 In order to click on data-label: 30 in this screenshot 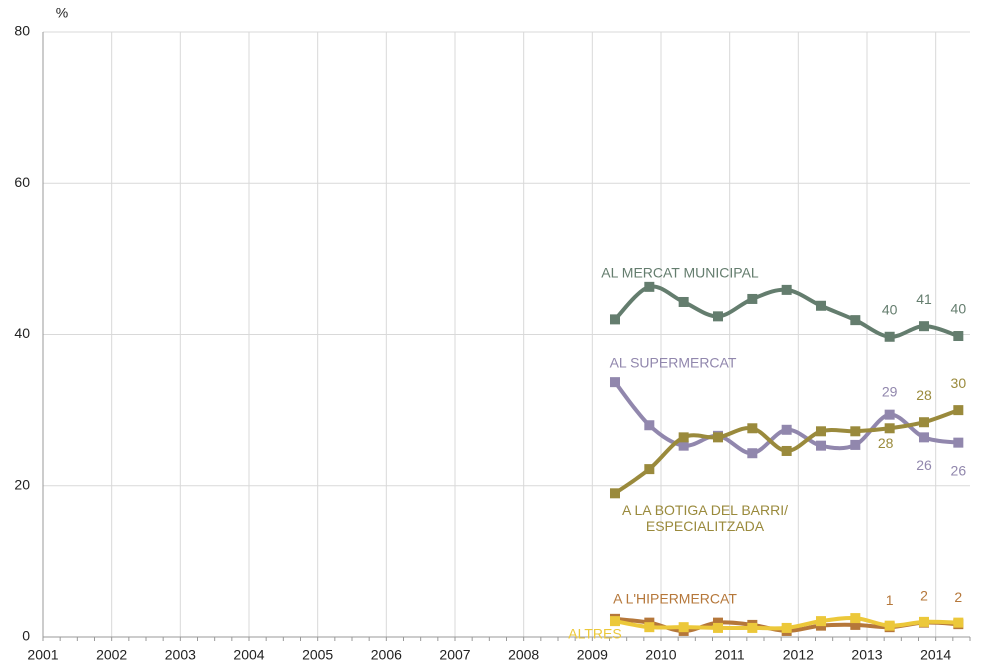, I will do `click(959, 383)`.